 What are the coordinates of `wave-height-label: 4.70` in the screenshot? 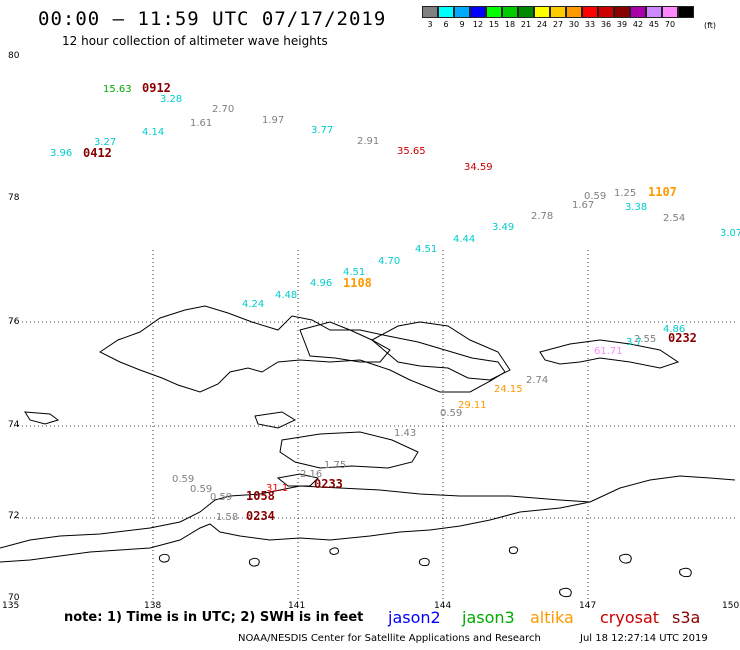 It's located at (389, 261).